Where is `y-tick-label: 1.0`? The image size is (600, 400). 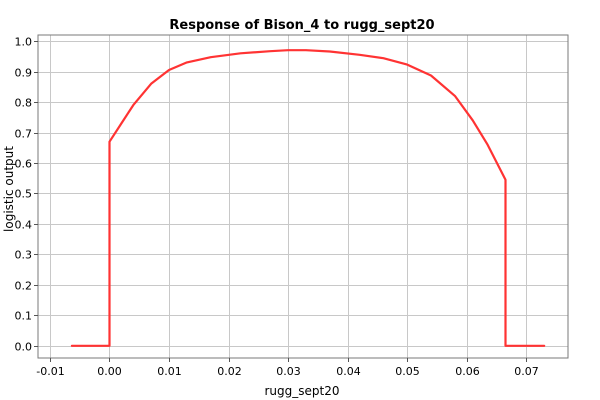 y-tick-label: 1.0 is located at coordinates (24, 42).